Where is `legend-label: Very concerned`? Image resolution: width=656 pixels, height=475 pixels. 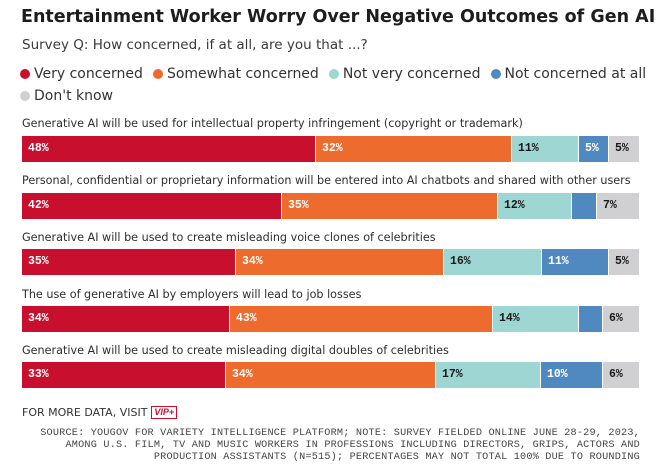
legend-label: Very concerned is located at coordinates (88, 74).